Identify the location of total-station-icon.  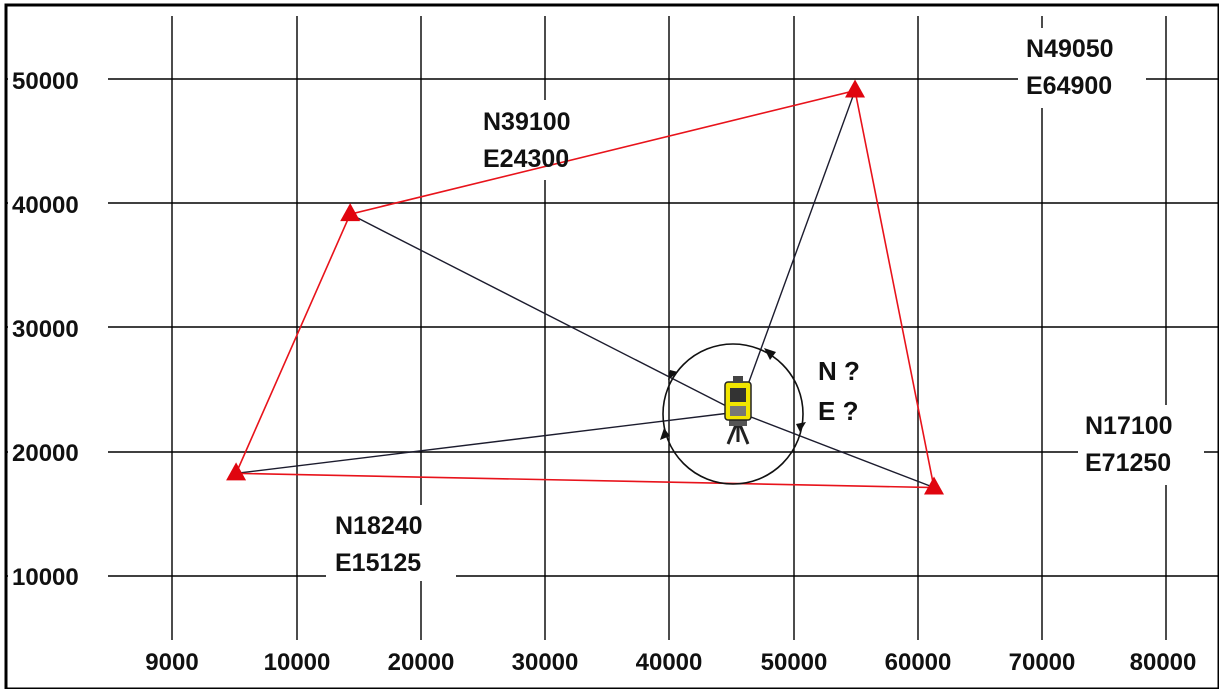
(738, 410).